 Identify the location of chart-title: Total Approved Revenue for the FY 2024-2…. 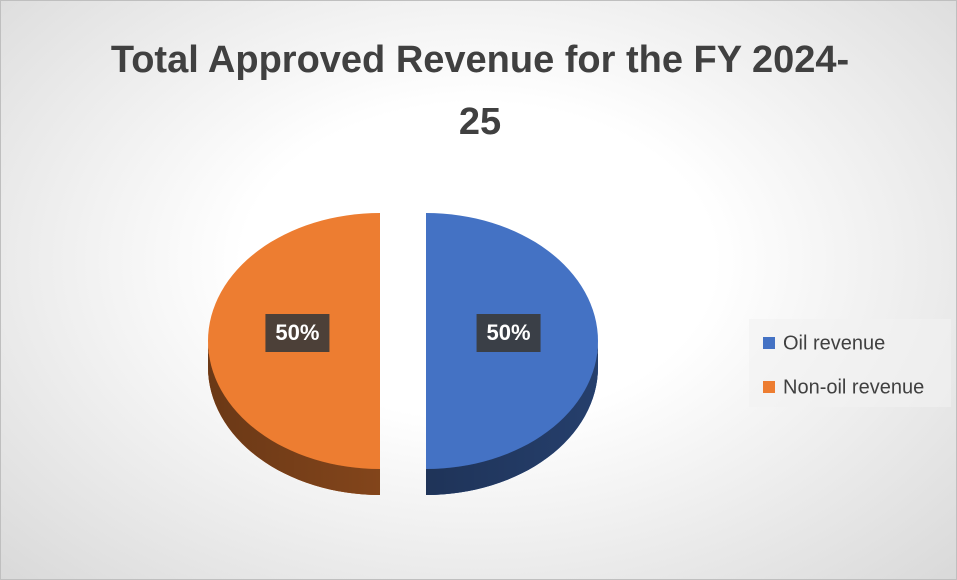
(480, 91).